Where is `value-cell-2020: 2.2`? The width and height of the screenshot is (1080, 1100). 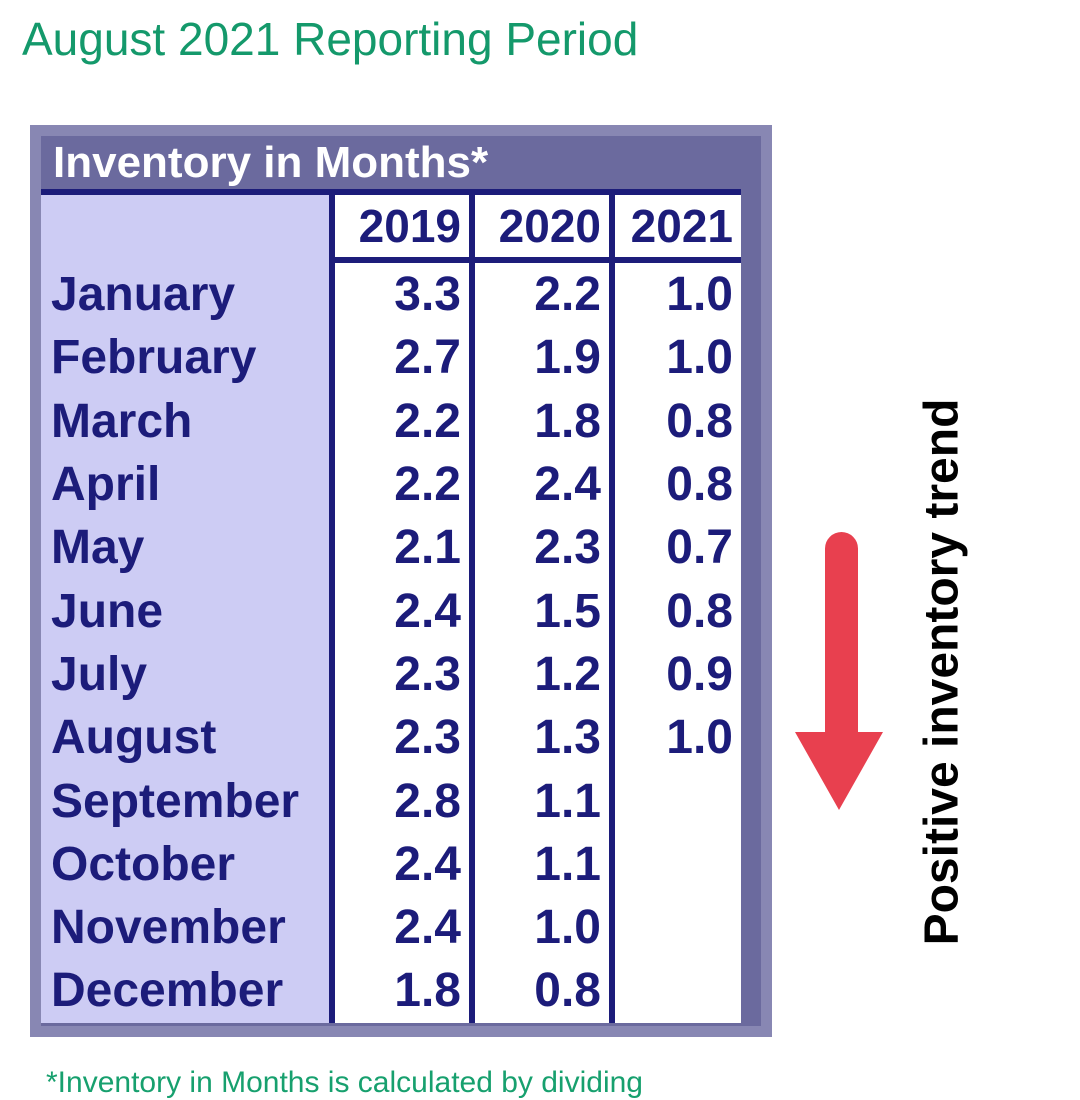
value-cell-2020: 2.2 is located at coordinates (539, 295).